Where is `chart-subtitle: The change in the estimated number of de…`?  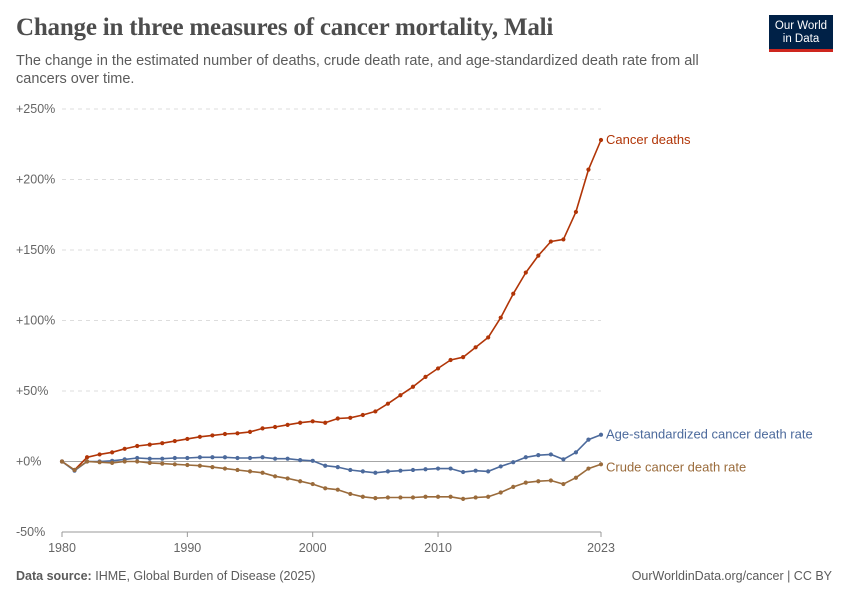
chart-subtitle: The change in the estimated number of de… is located at coordinates (357, 70).